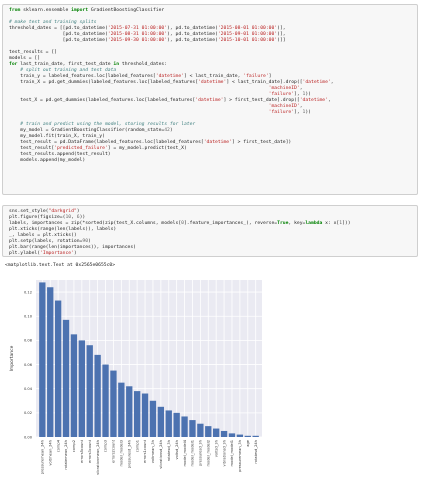 The height and width of the screenshot is (485, 422). What do you see at coordinates (15, 10) in the screenshot?
I see `code-token: from` at bounding box center [15, 10].